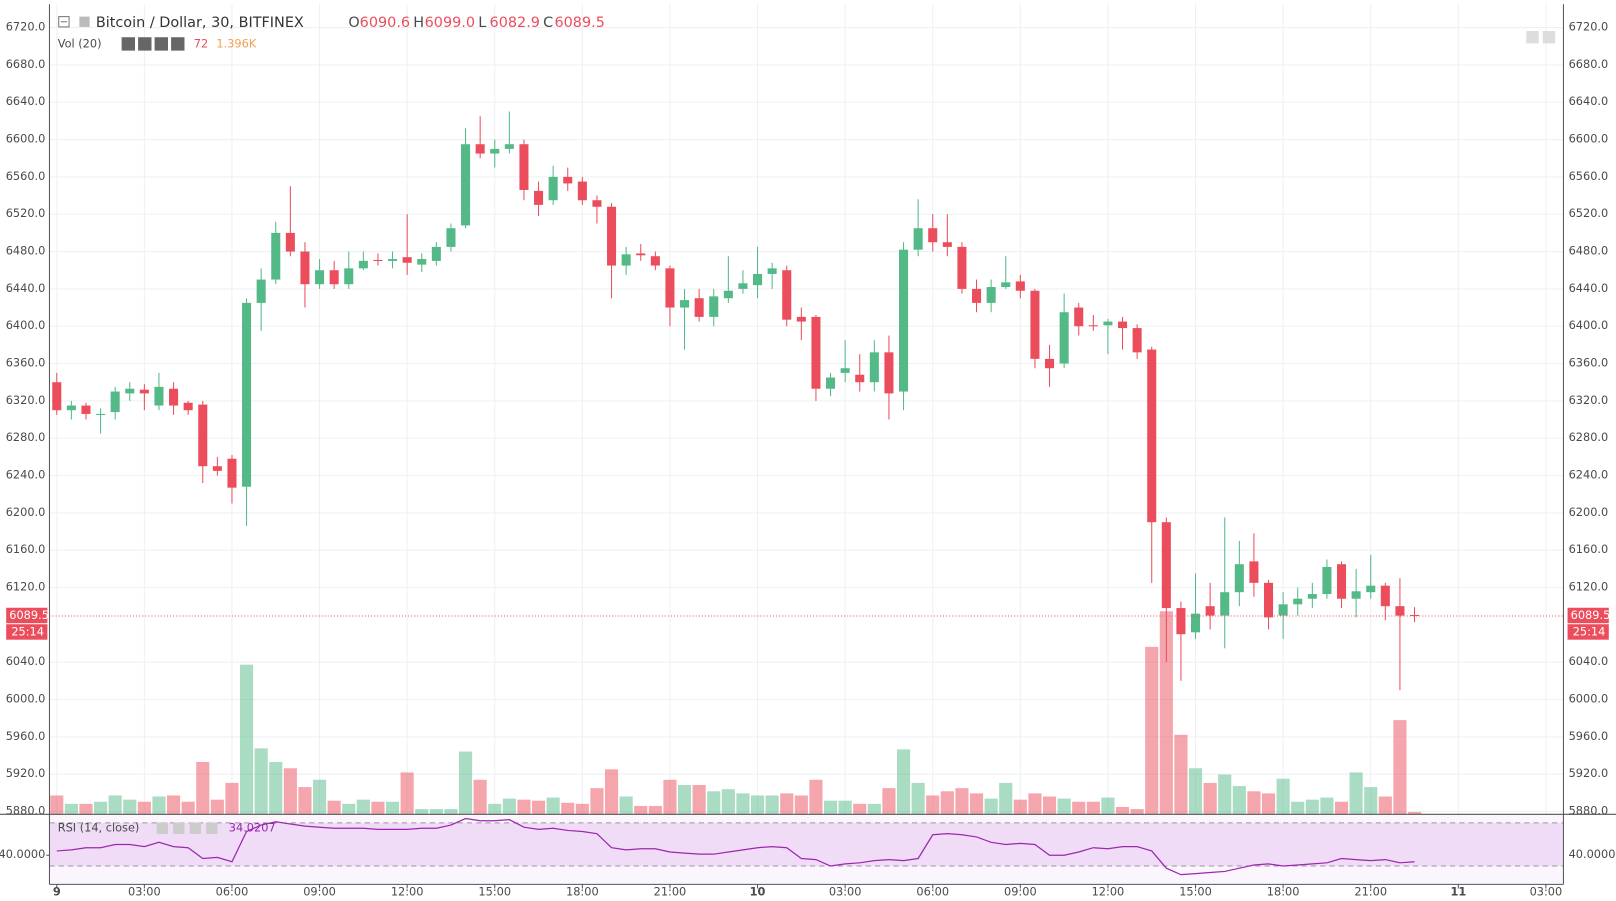 This screenshot has width=1616, height=901. I want to click on y-tick-label: 6520.0, so click(26, 213).